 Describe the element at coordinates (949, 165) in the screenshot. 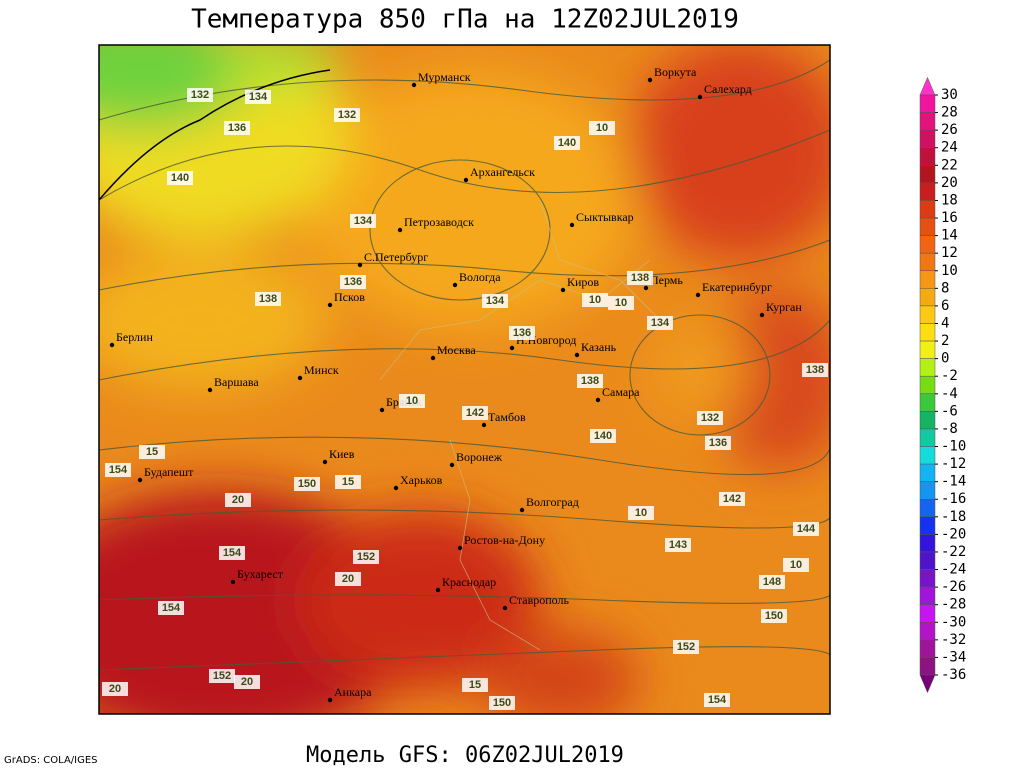

I see `colorbar-label: 22` at that location.